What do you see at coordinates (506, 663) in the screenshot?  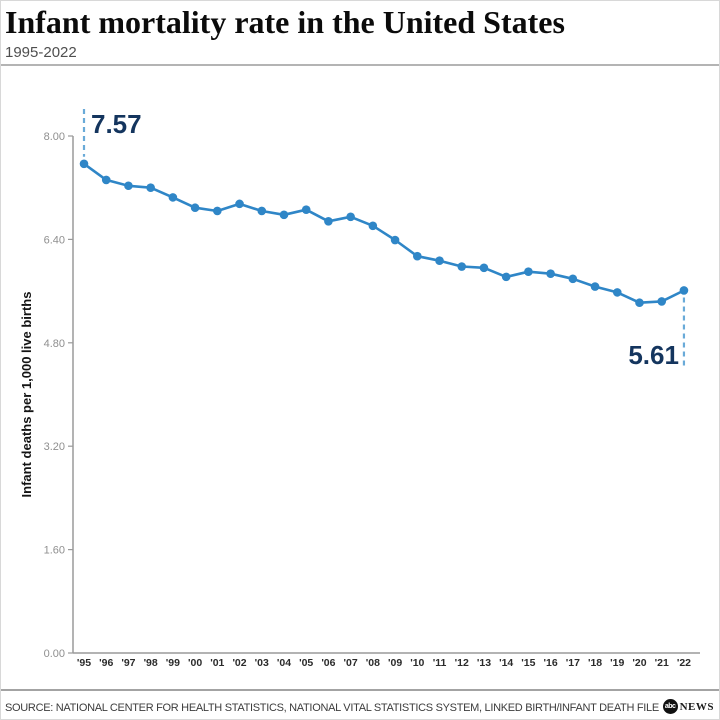 I see `x-tick-label: '14` at bounding box center [506, 663].